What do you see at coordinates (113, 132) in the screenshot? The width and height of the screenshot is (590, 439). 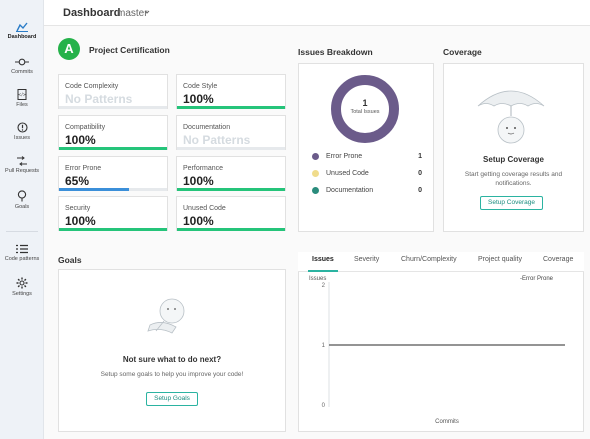 I see `metric-compatibility: Compatibility 100%` at bounding box center [113, 132].